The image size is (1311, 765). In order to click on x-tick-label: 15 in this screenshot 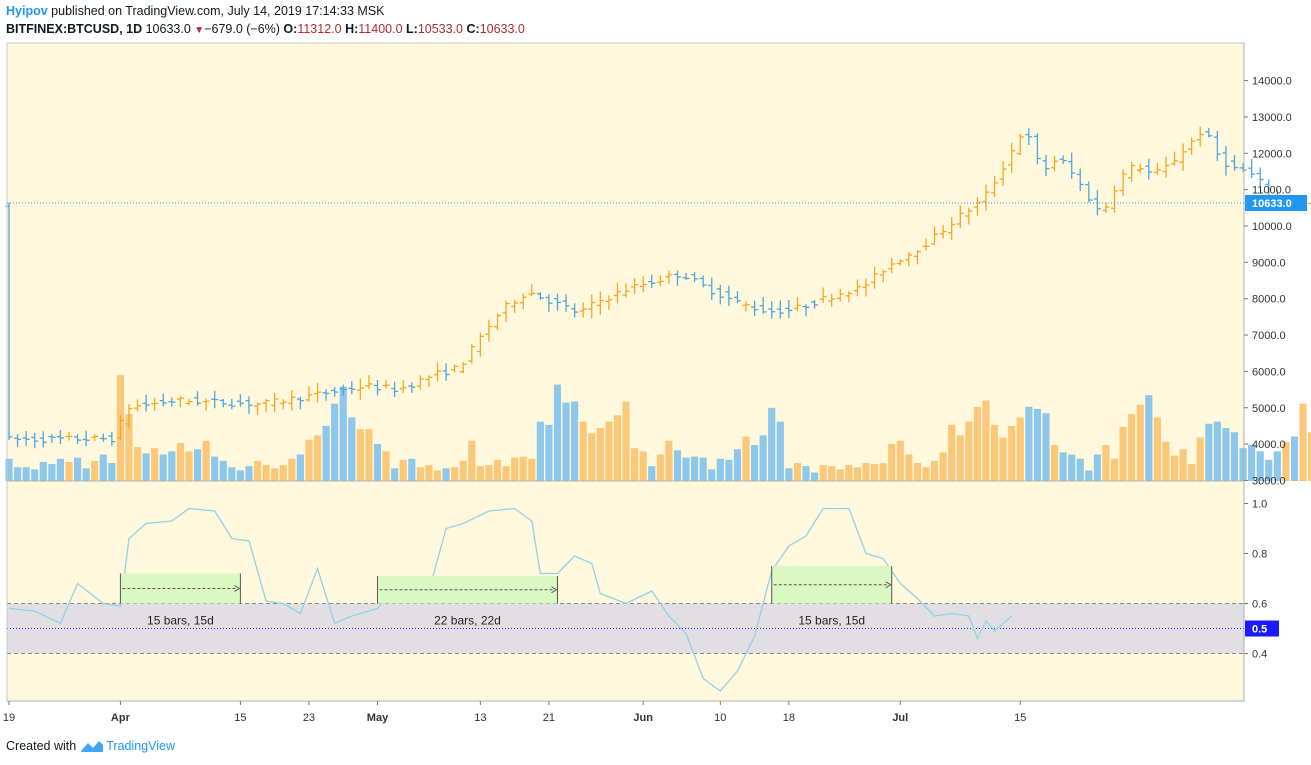, I will do `click(240, 718)`.